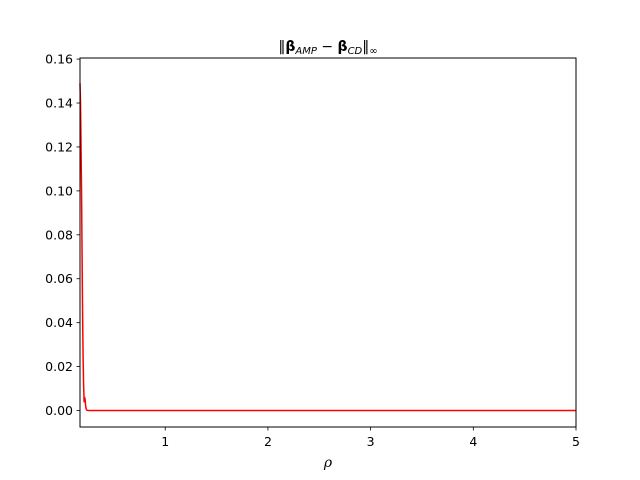 The height and width of the screenshot is (480, 640). Describe the element at coordinates (59, 190) in the screenshot. I see `y-tick-label: 0.10` at that location.